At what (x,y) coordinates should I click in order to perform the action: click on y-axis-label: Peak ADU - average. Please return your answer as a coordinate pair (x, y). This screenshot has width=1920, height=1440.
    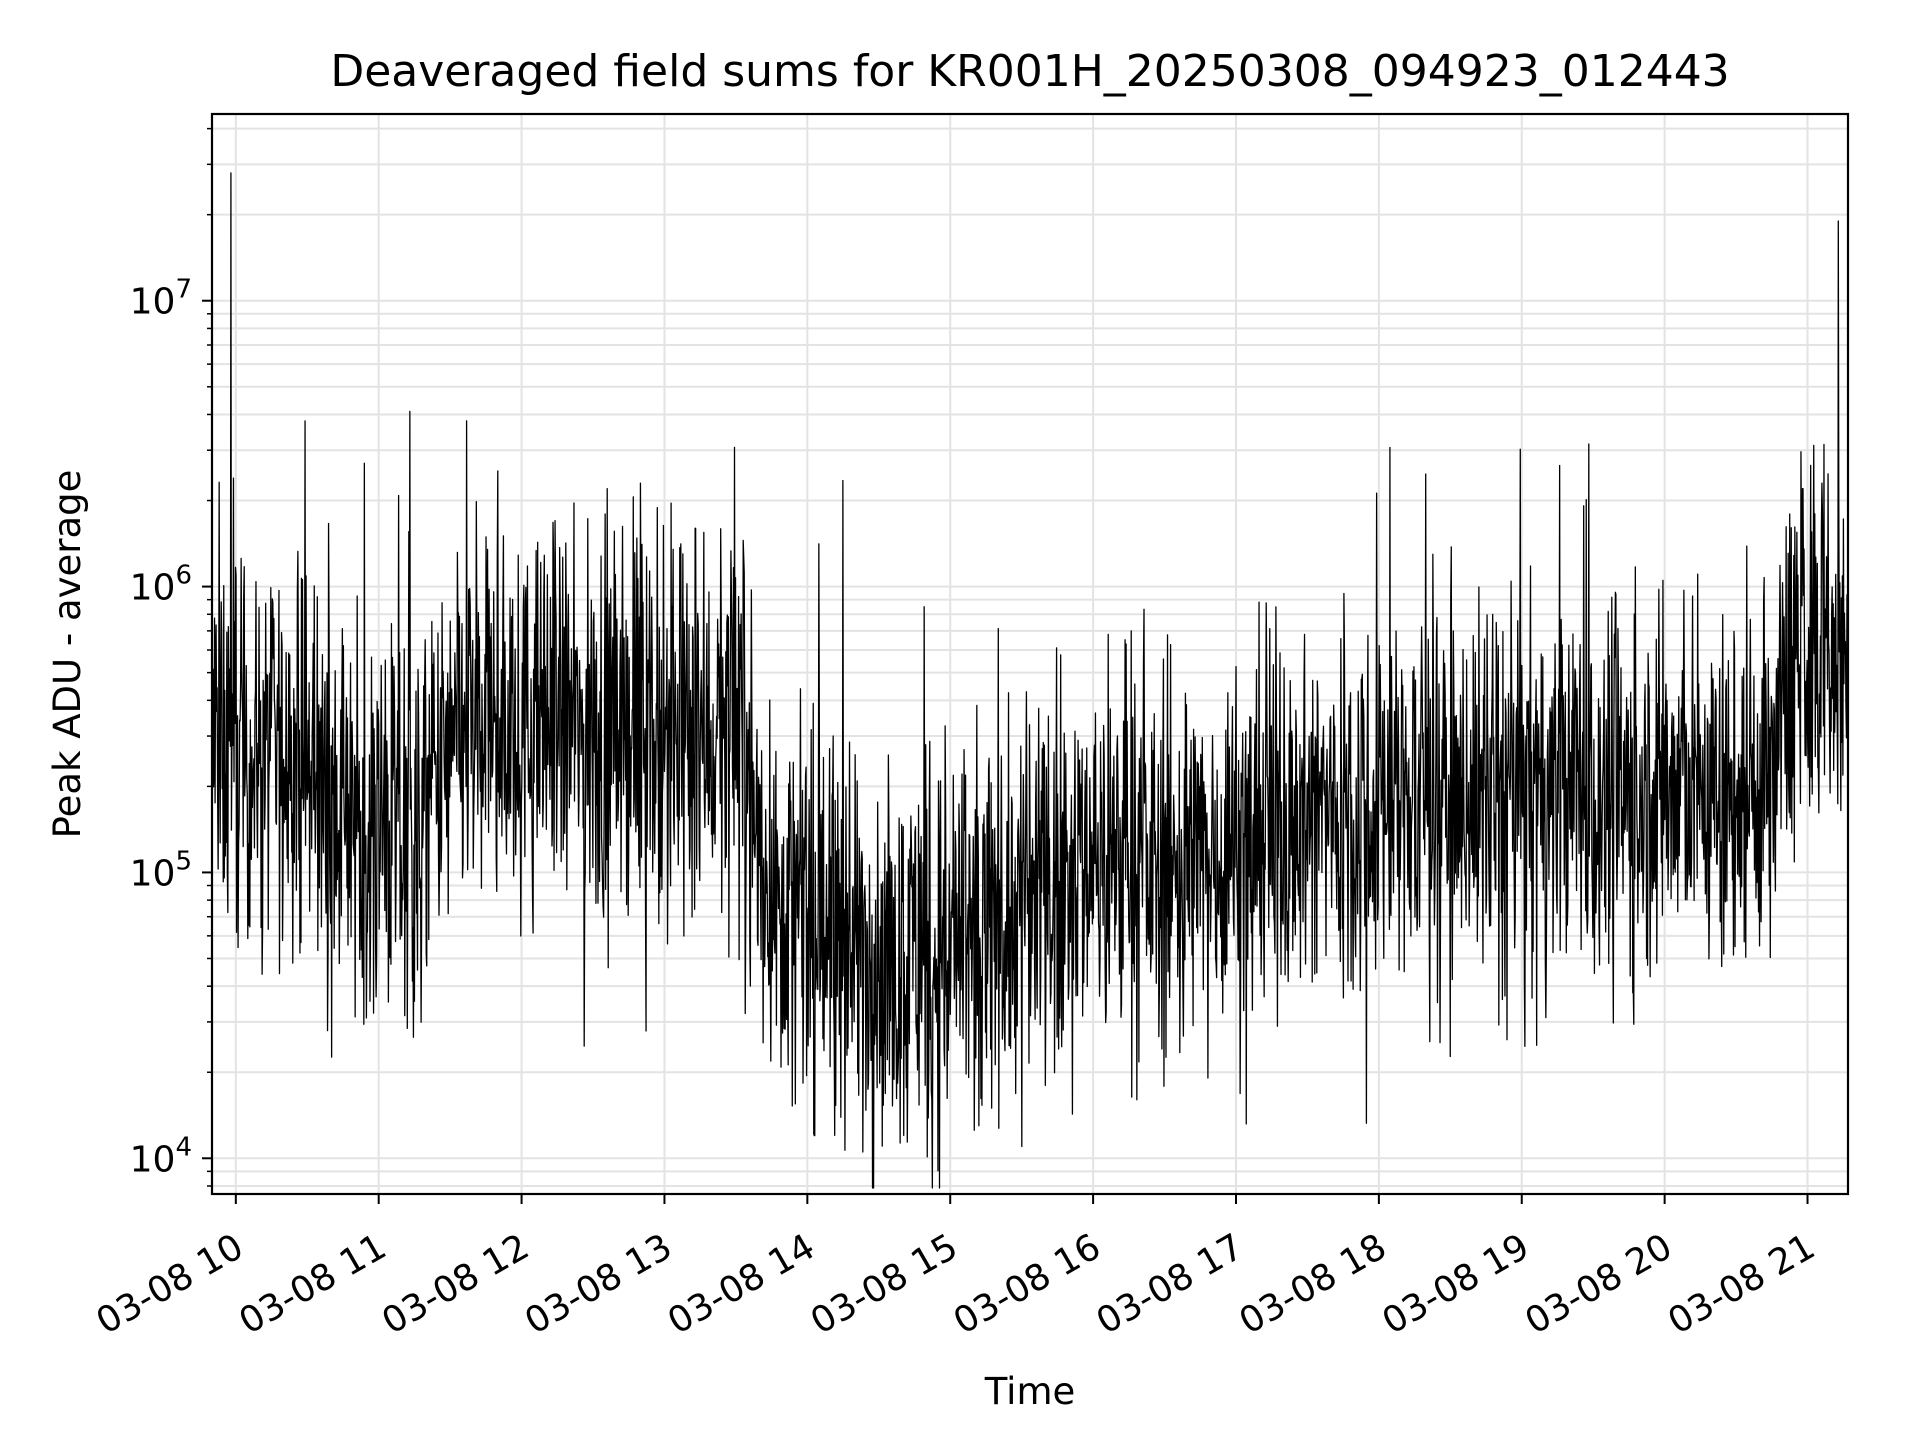
    Looking at the image, I should click on (67, 654).